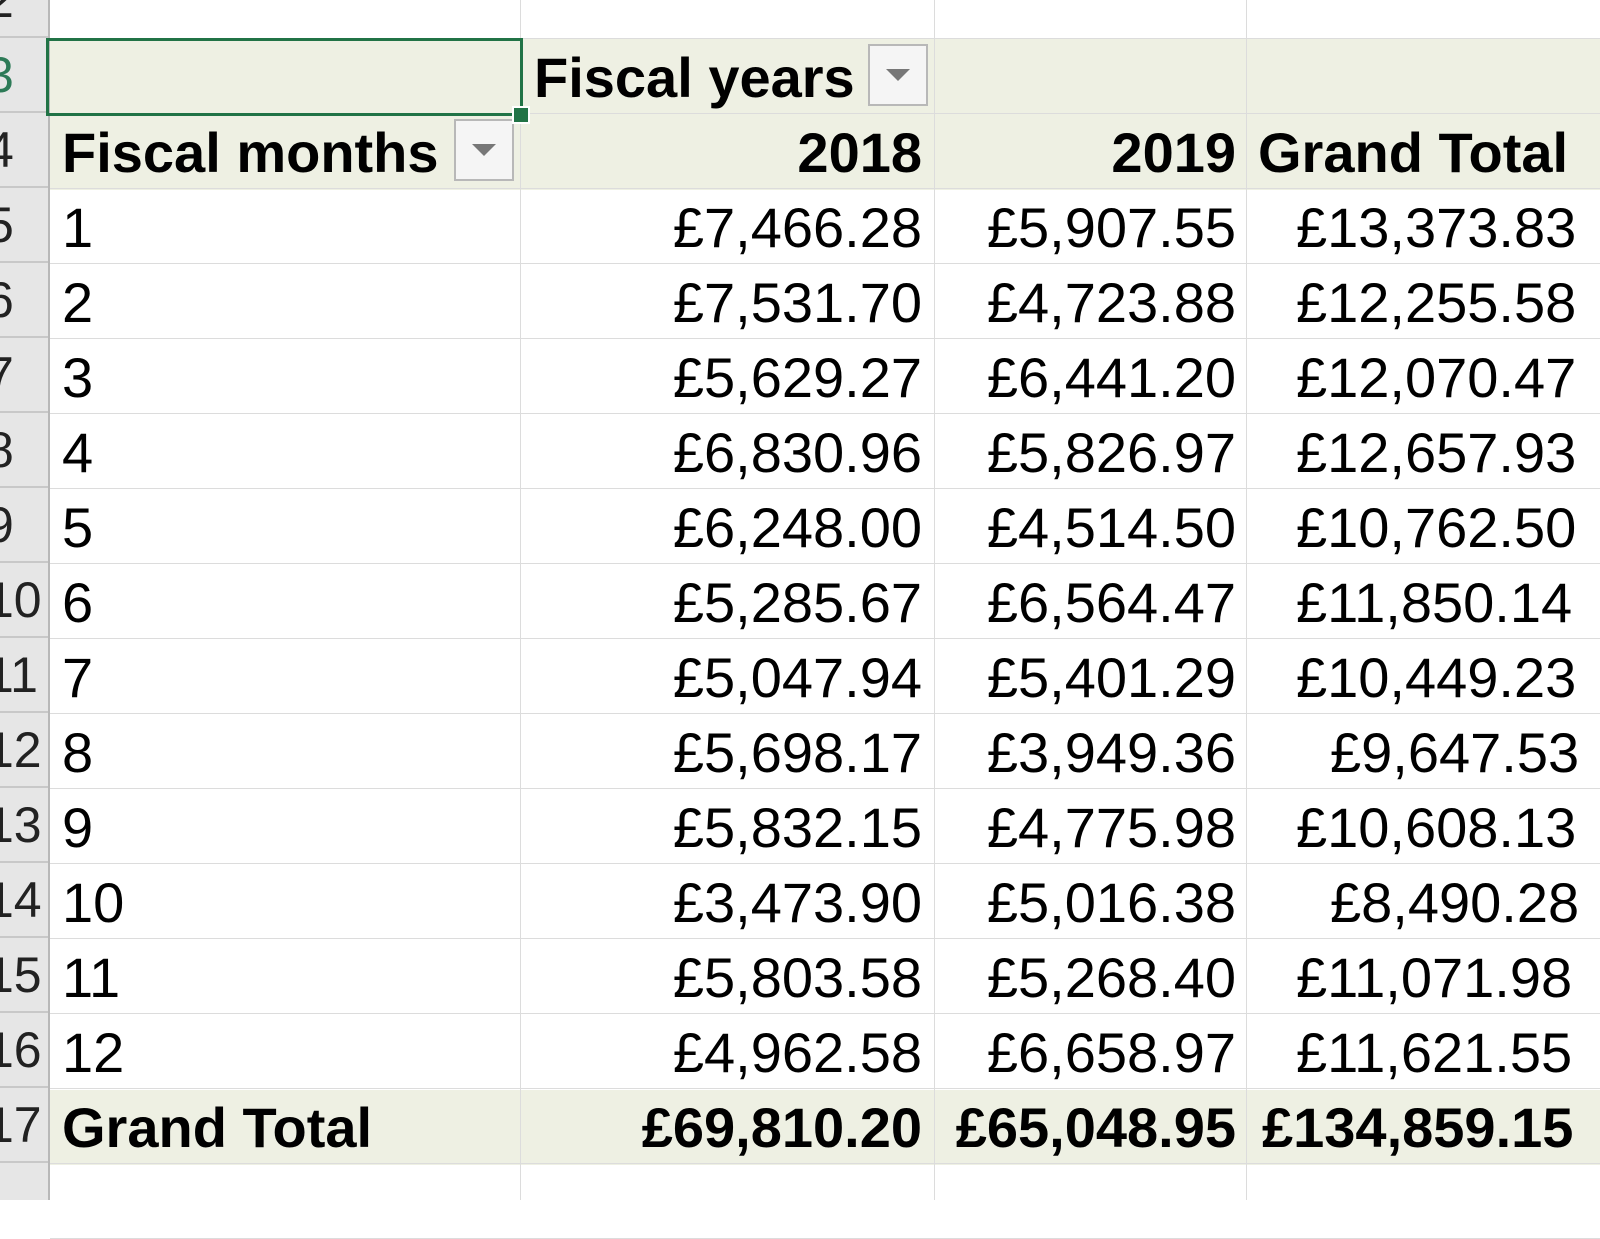 Image resolution: width=1600 pixels, height=1239 pixels. Describe the element at coordinates (1111, 1052) in the screenshot. I see `value-2019: £6,658.97` at that location.